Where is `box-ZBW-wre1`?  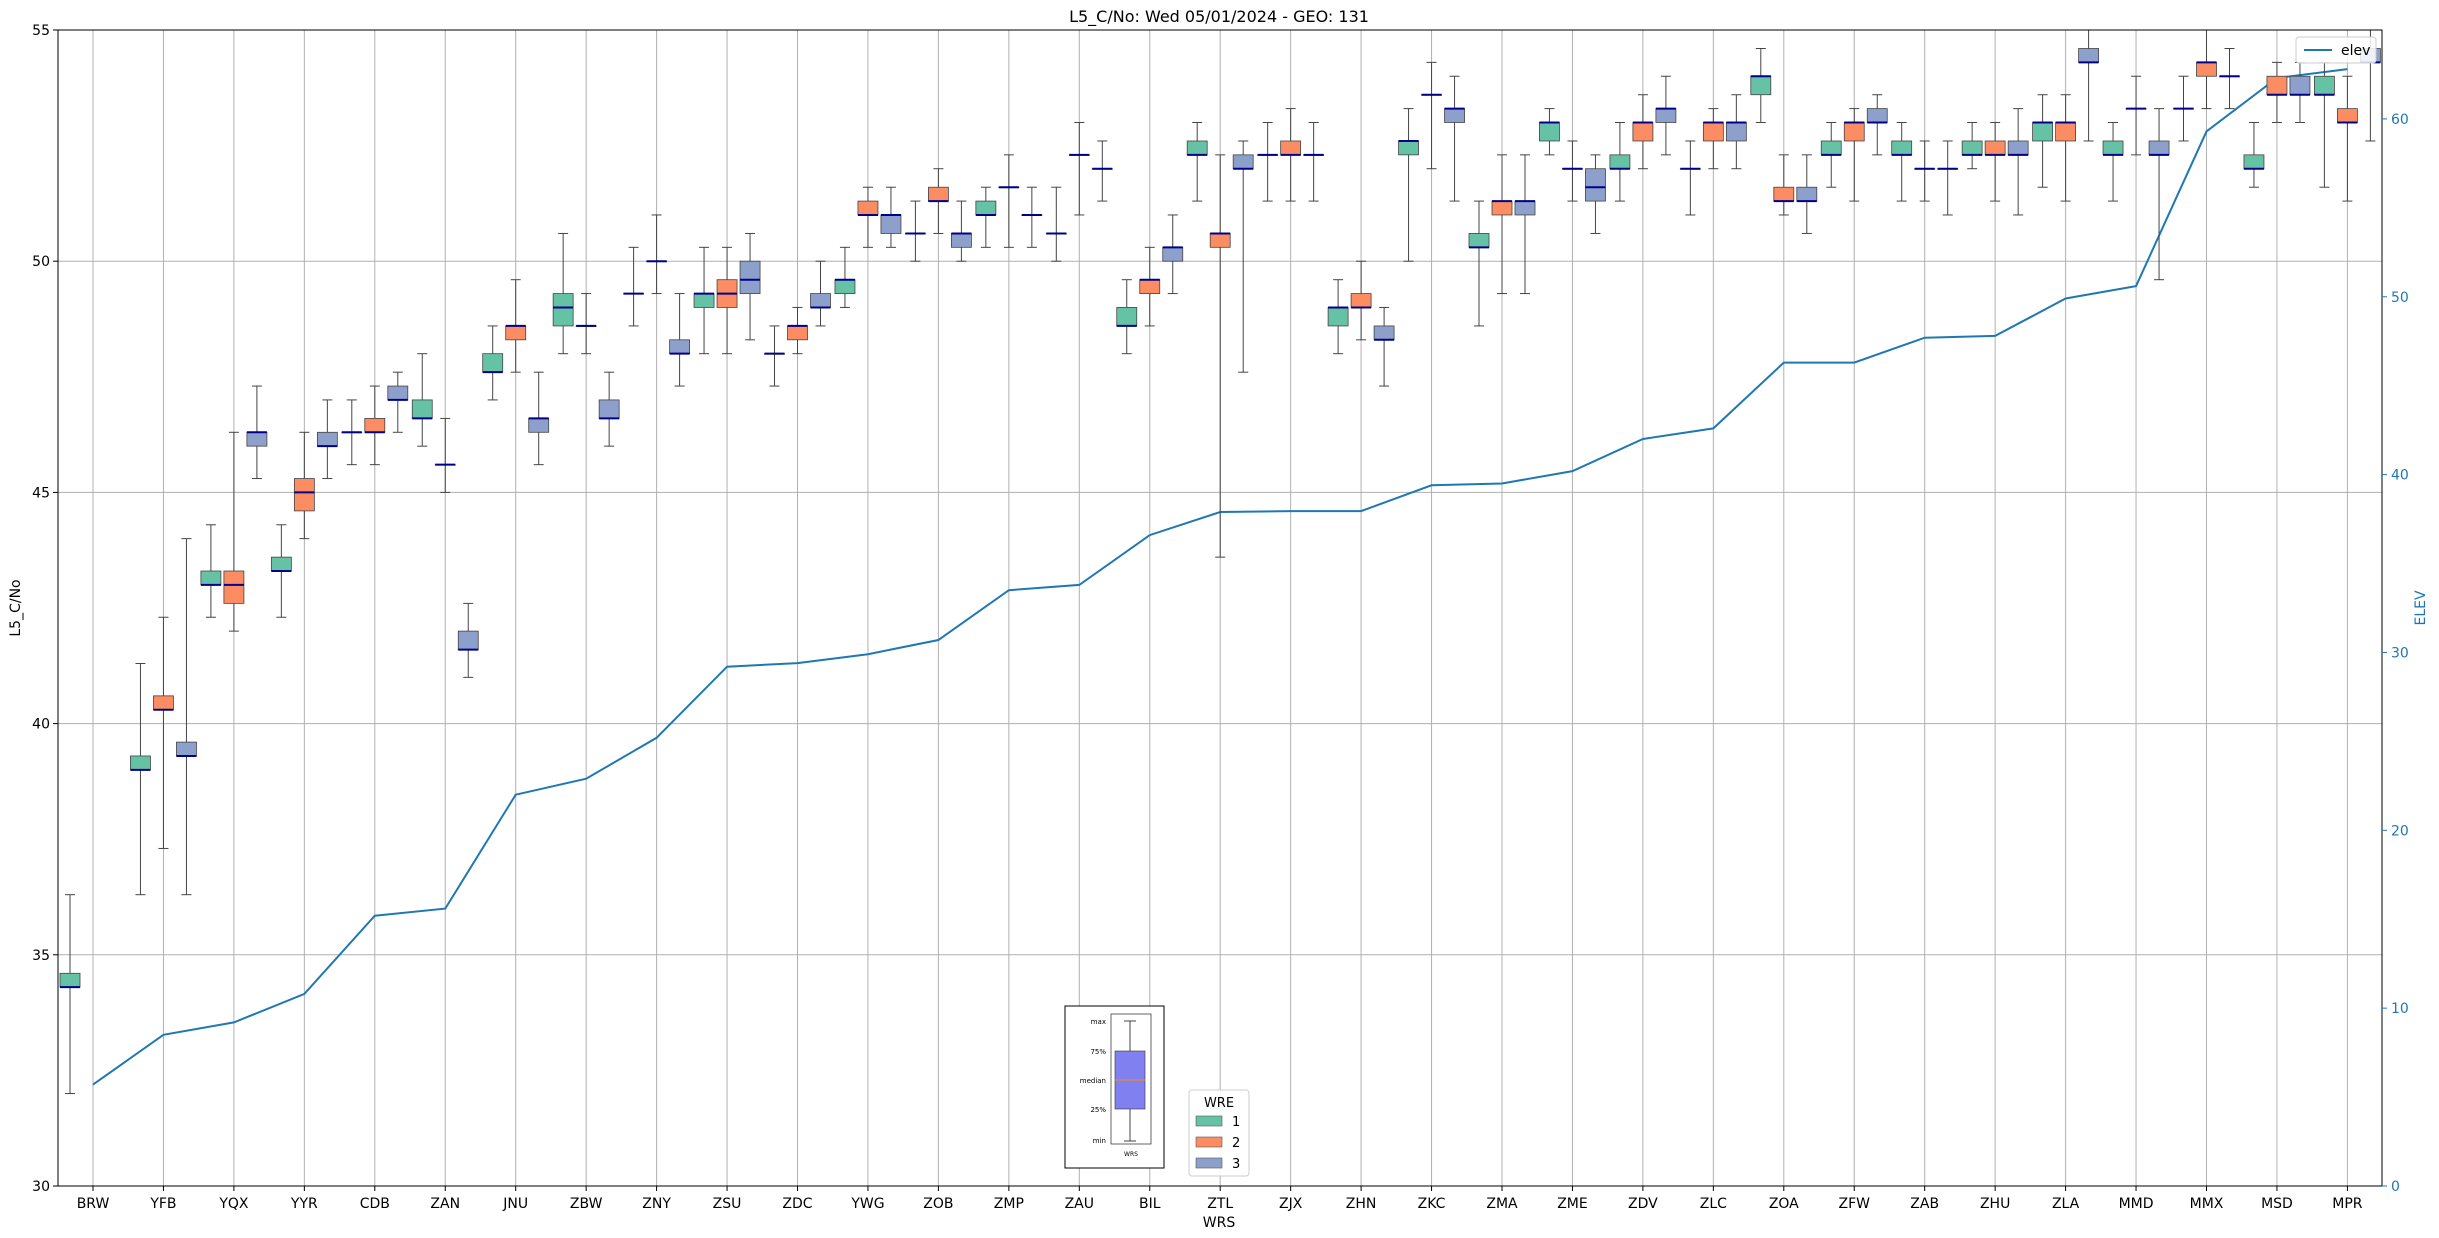 box-ZBW-wre1 is located at coordinates (563, 293).